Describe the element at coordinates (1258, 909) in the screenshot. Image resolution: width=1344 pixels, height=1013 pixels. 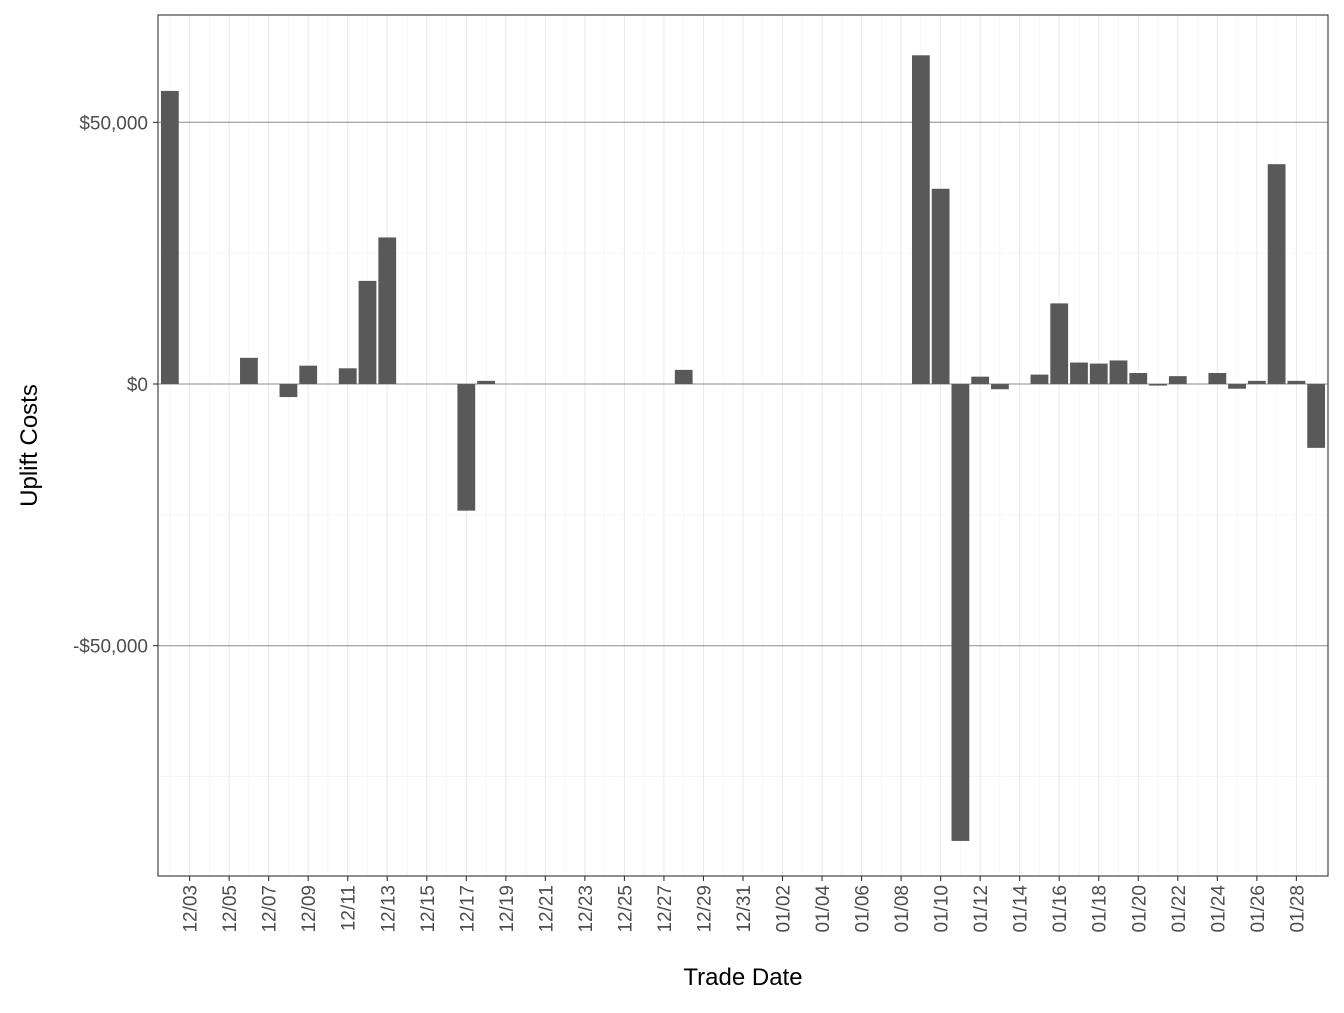
I see `x-tick-label: 01/26` at that location.